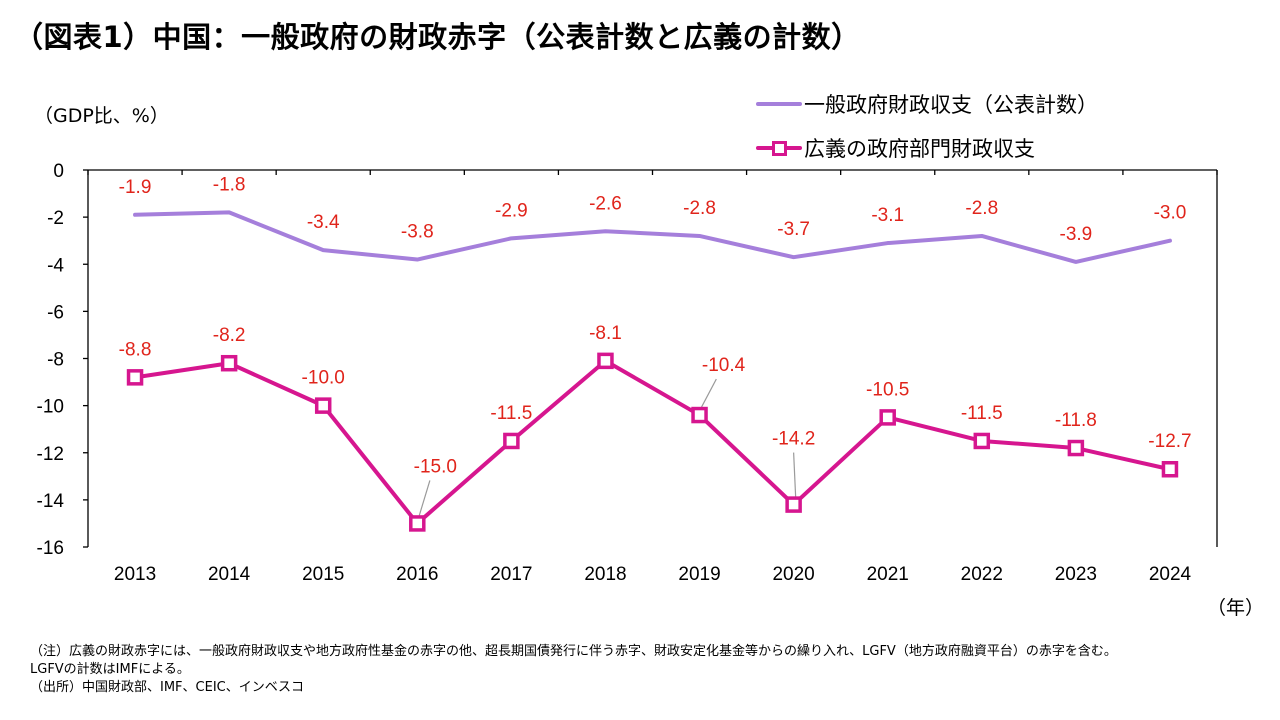  Describe the element at coordinates (699, 574) in the screenshot. I see `x-tick-label: 2019` at that location.